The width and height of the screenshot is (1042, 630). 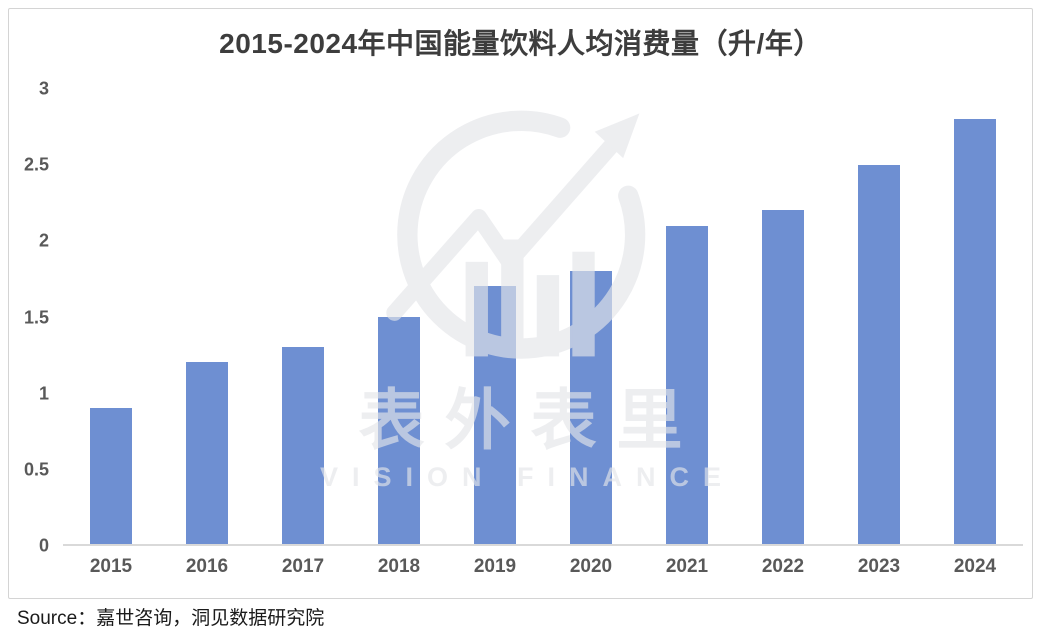 I want to click on x-tick-label-2015: 2015, so click(x=111, y=566).